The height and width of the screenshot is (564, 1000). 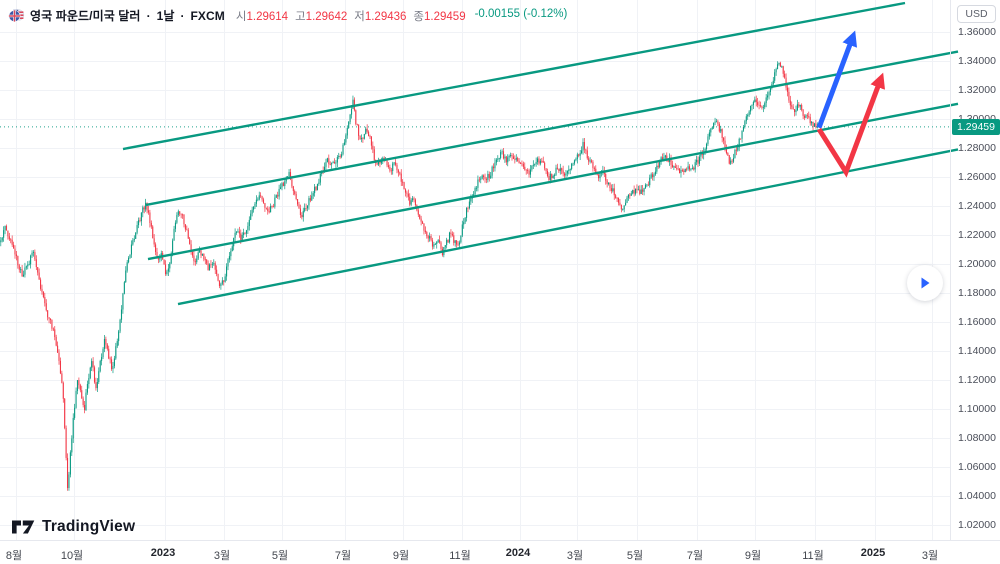 What do you see at coordinates (385, 16) in the screenshot?
I see `low-value: 1.29436` at bounding box center [385, 16].